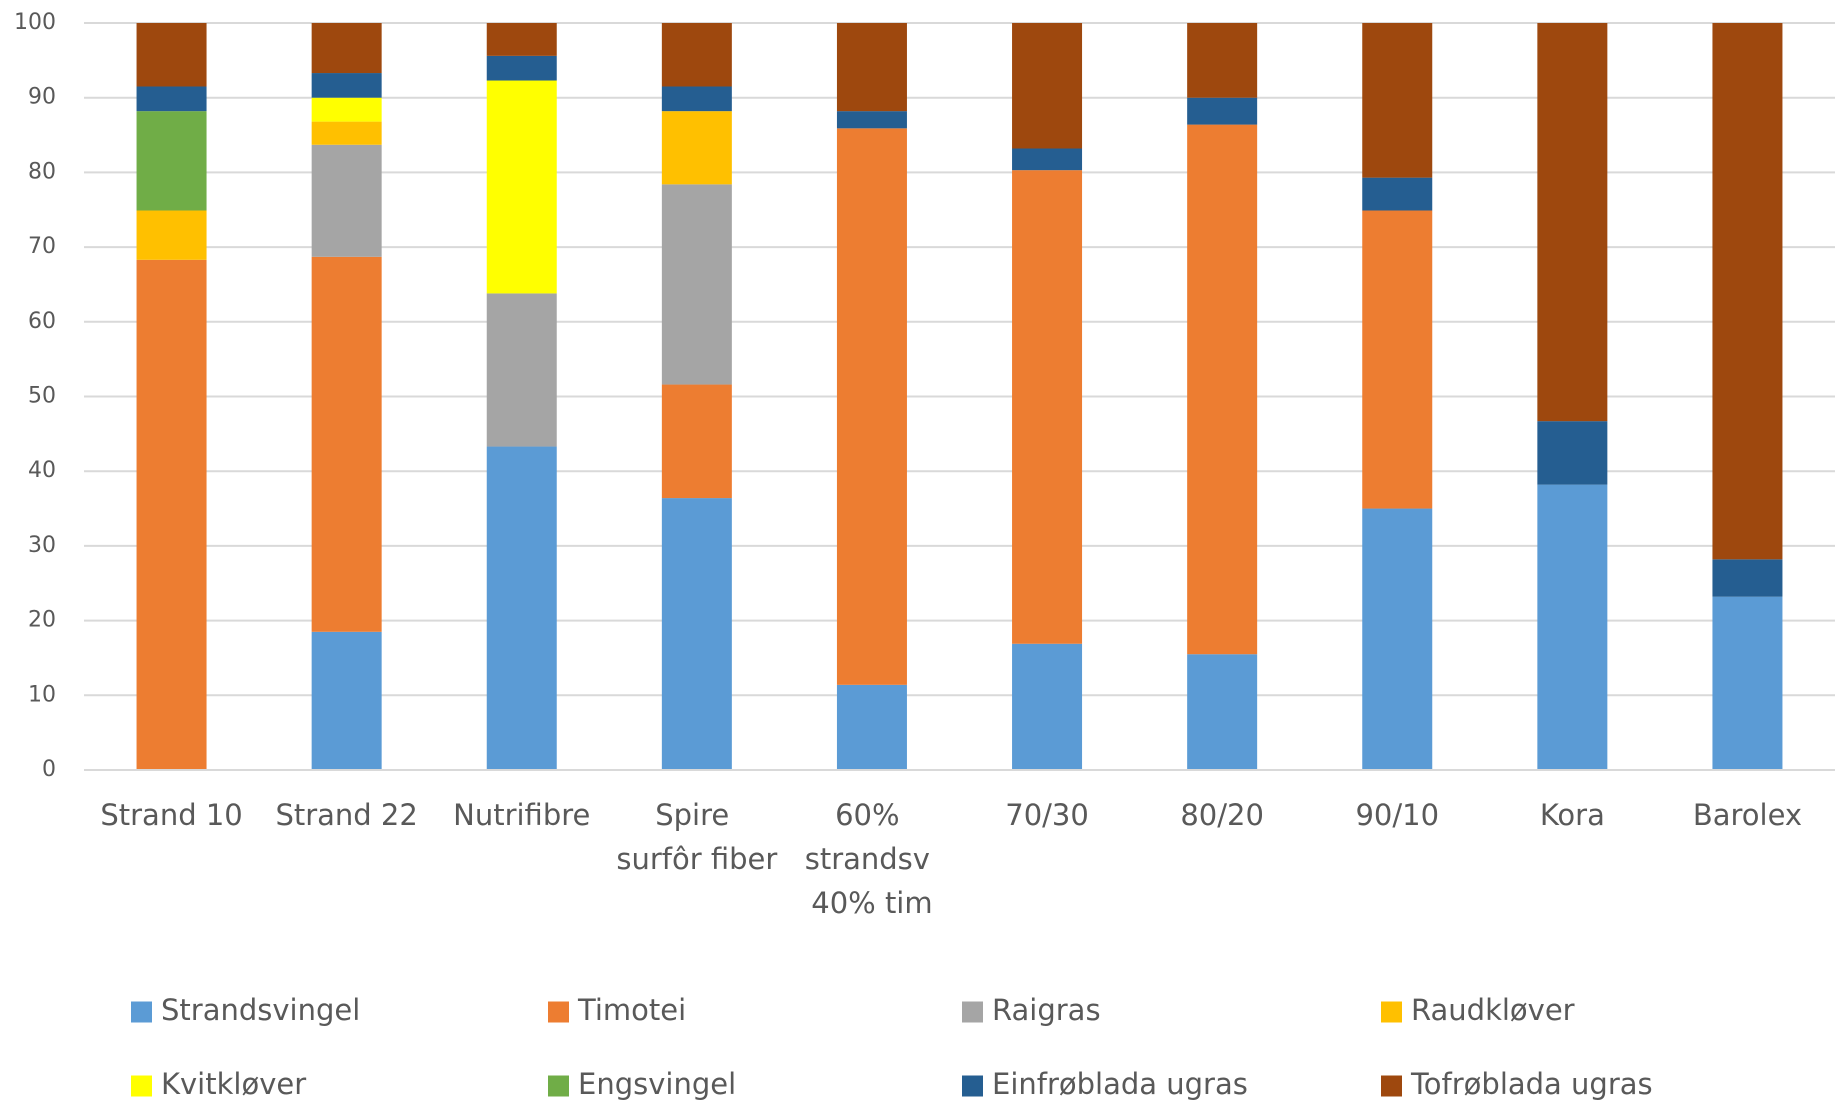  Describe the element at coordinates (1120, 1084) in the screenshot. I see `legend-label: Einfrøblada ugras` at that location.